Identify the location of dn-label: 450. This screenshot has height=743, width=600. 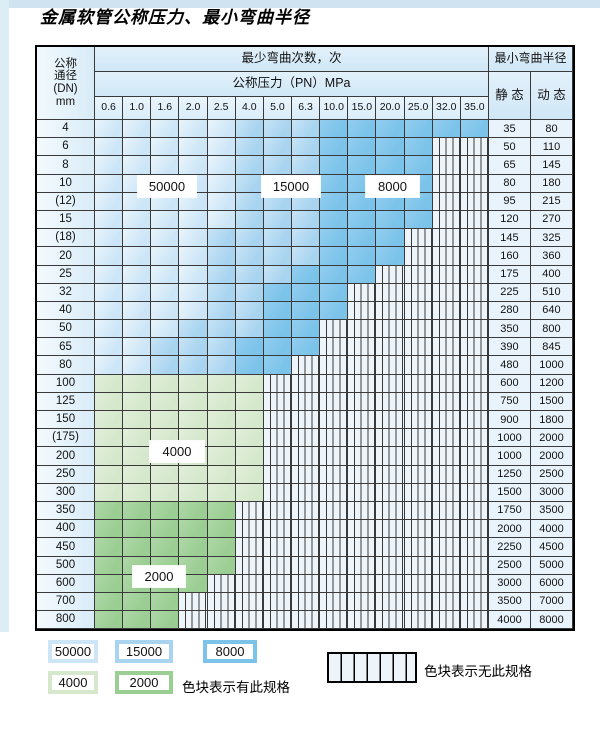
(66, 547).